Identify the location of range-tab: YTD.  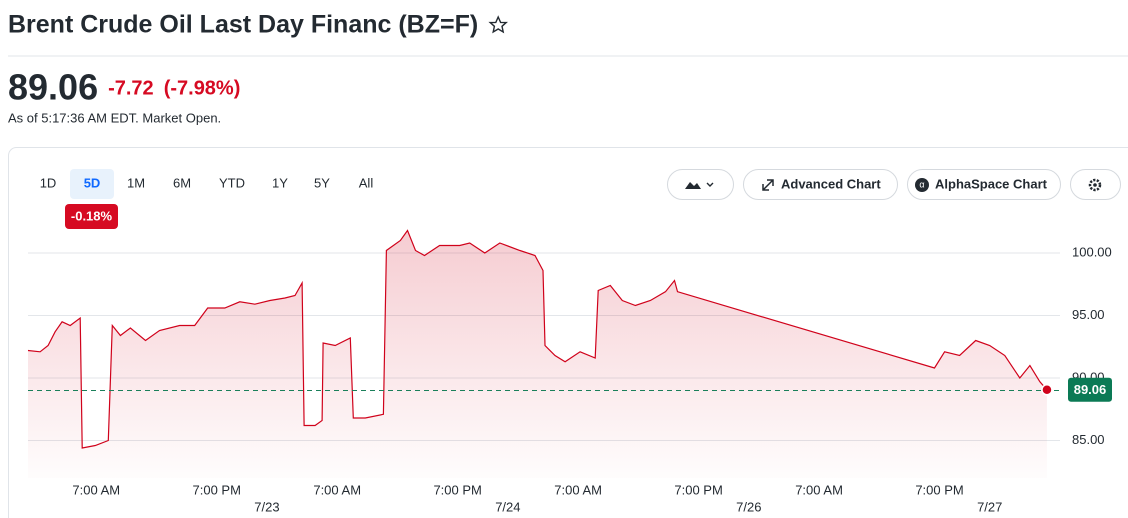
(232, 182).